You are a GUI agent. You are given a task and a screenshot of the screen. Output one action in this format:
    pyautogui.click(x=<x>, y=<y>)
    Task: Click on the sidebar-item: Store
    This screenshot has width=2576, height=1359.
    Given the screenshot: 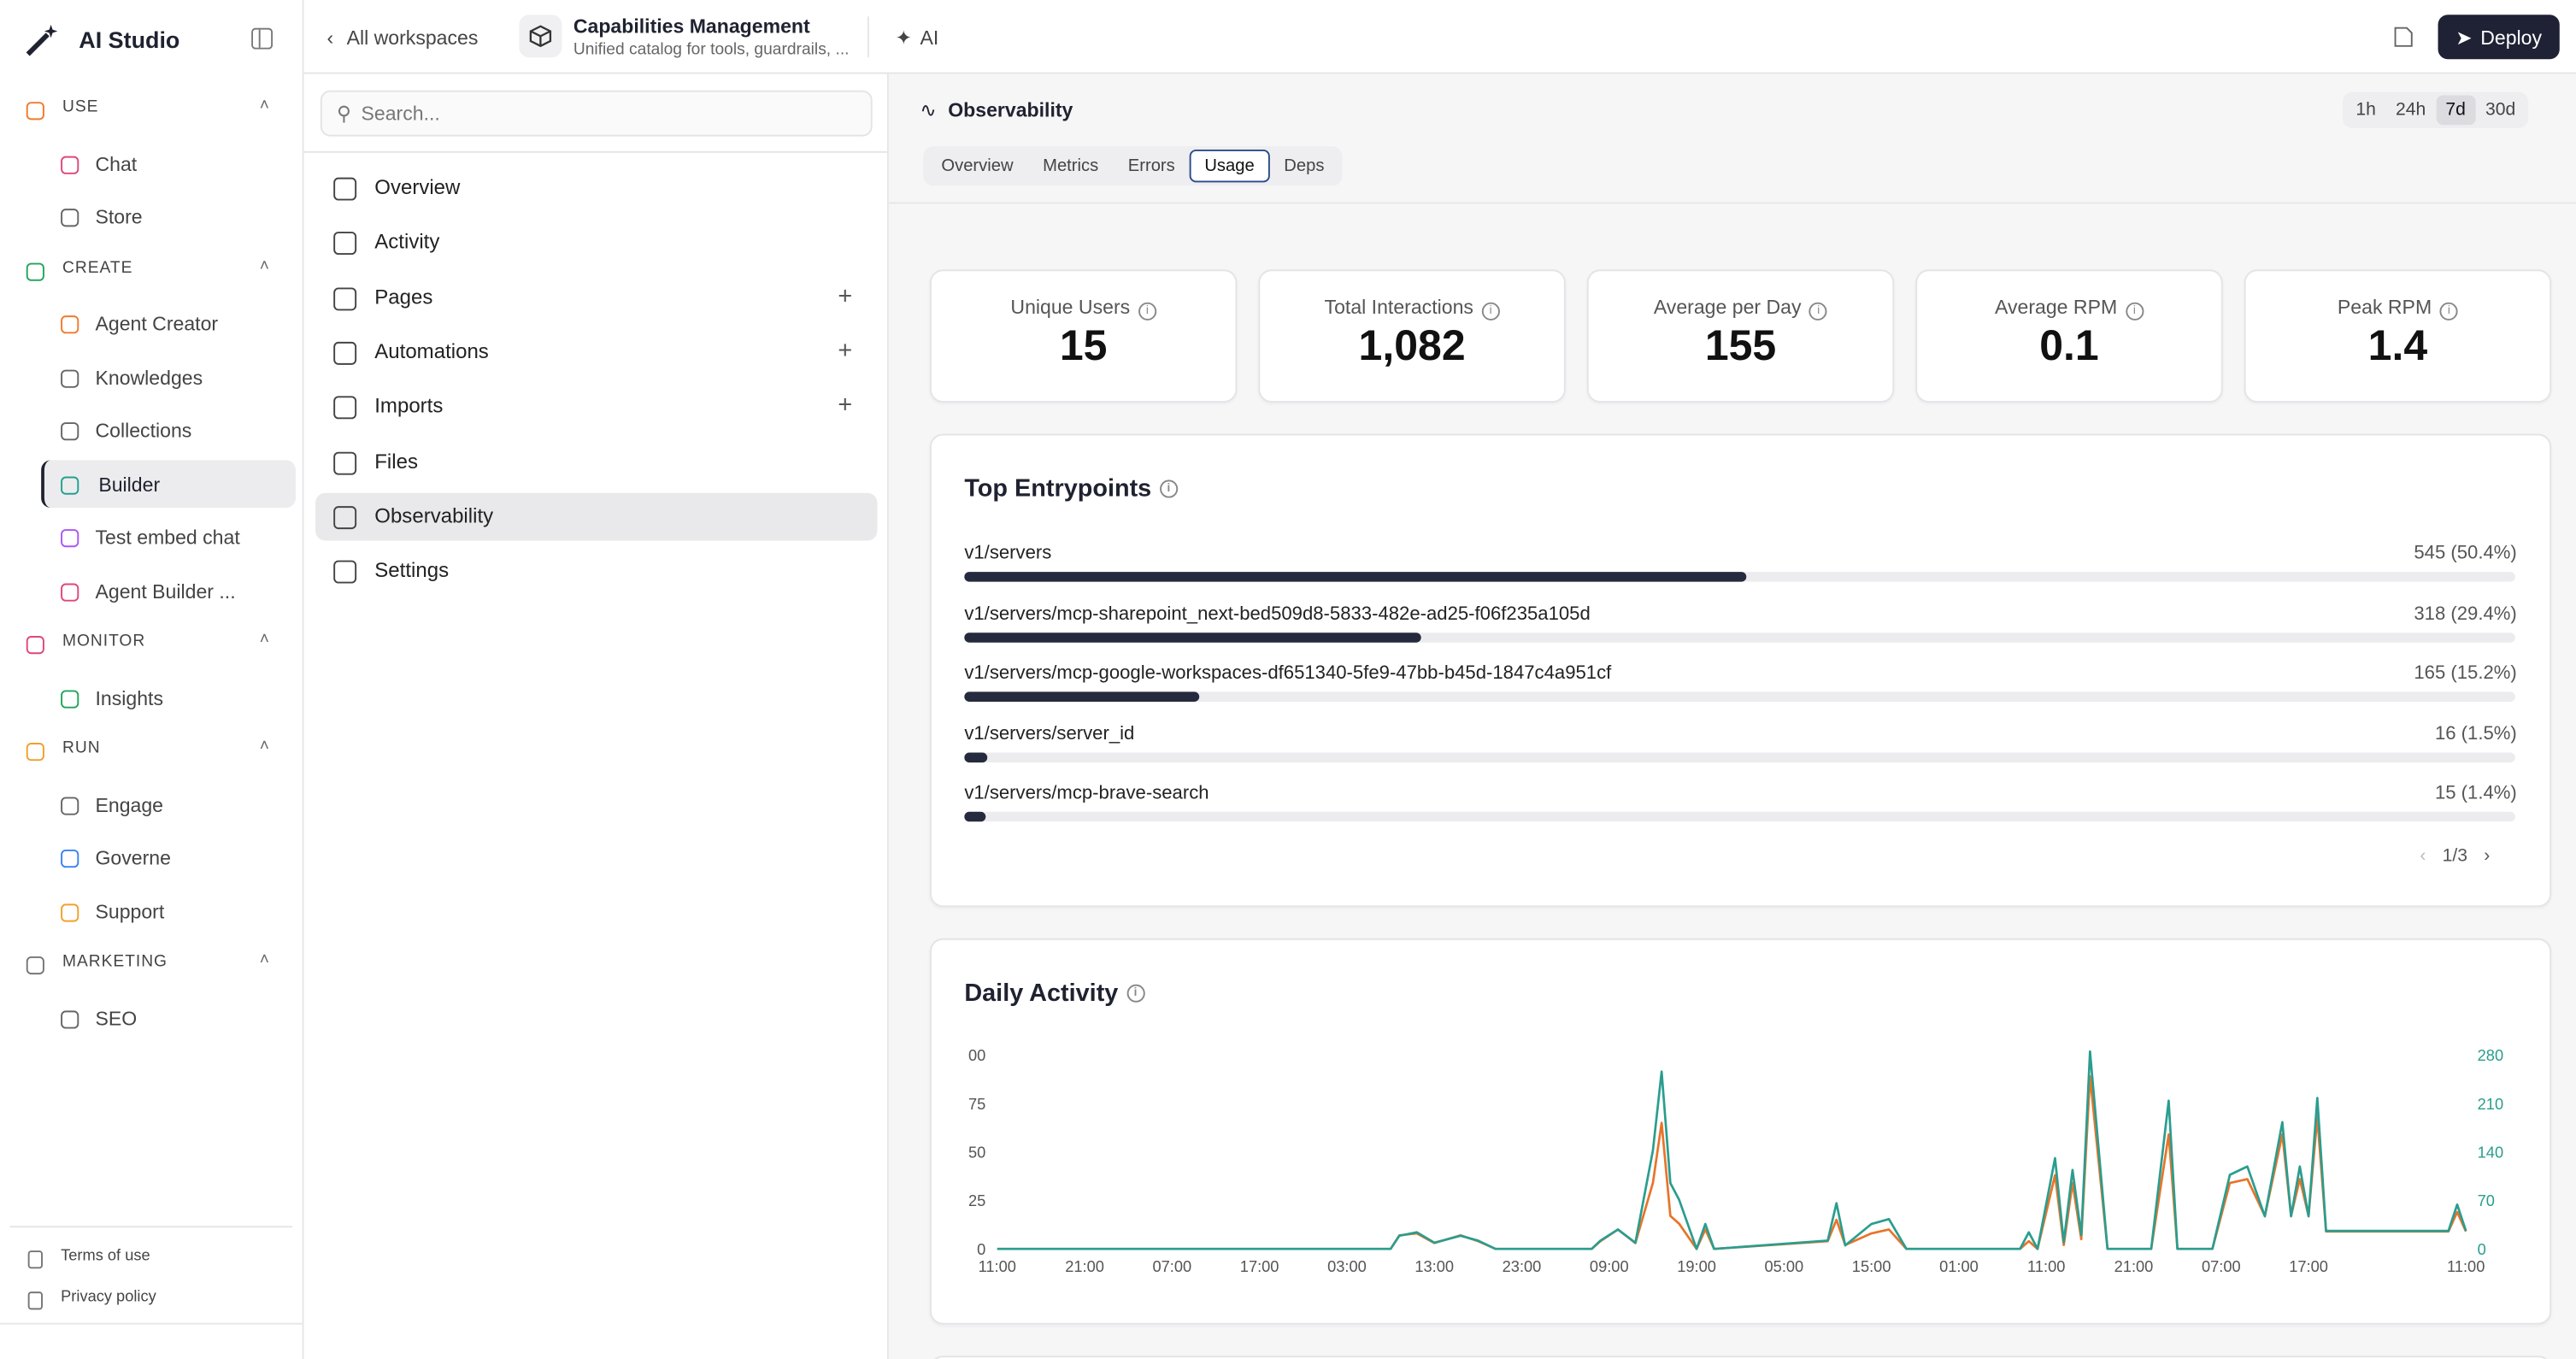 What is the action you would take?
    pyautogui.click(x=119, y=217)
    